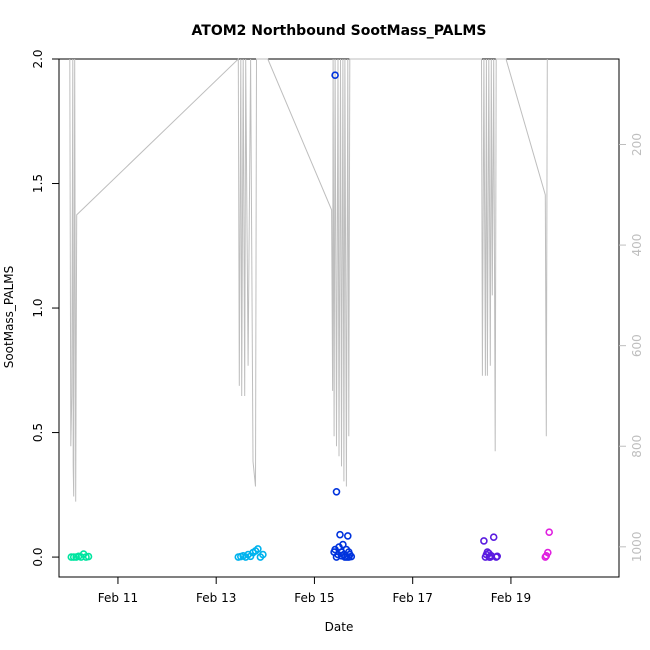 The width and height of the screenshot is (650, 650). What do you see at coordinates (38, 557) in the screenshot?
I see `y-tick-label-0: 0.0` at bounding box center [38, 557].